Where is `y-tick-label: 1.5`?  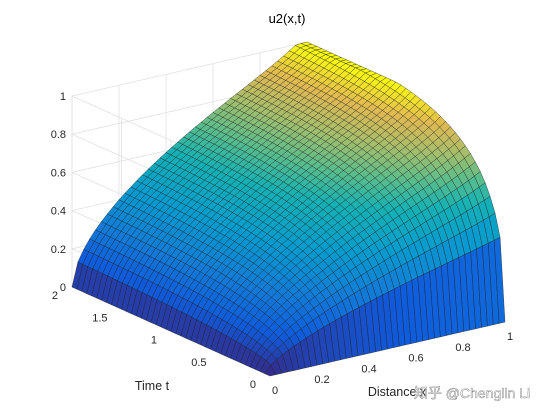 y-tick-label: 1.5 is located at coordinates (99, 318).